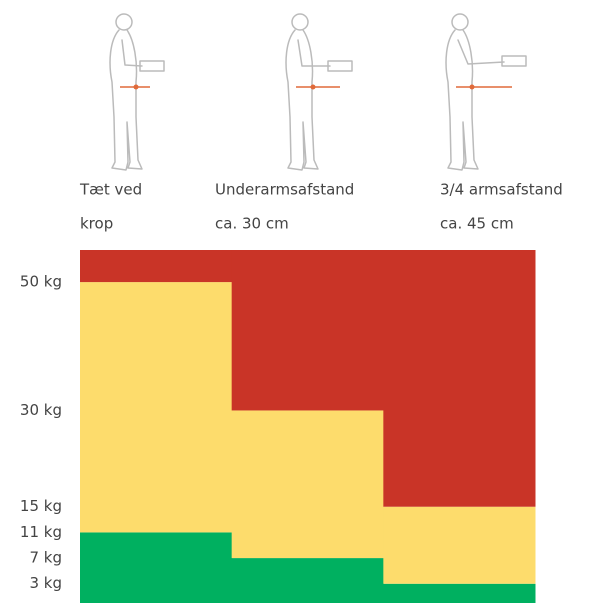 The height and width of the screenshot is (603, 596). What do you see at coordinates (477, 224) in the screenshot?
I see `category-label: ca. 45 cm` at bounding box center [477, 224].